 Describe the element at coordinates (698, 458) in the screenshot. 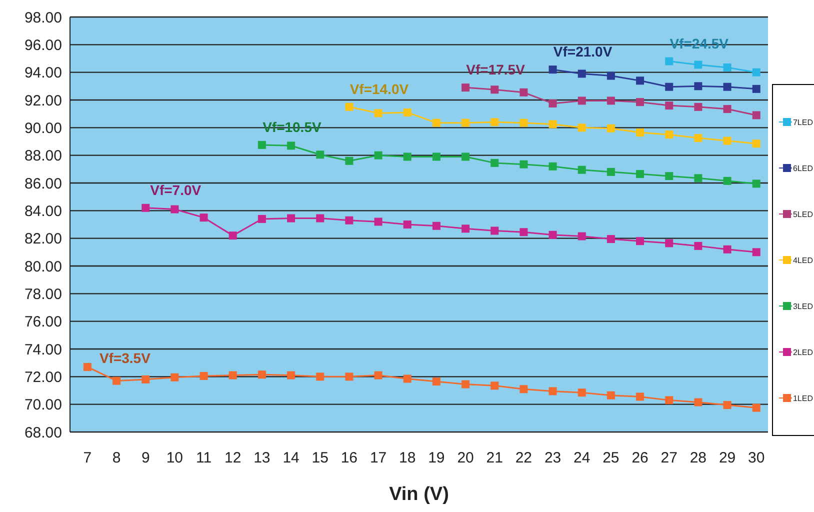

I see `x-tick-label: 28` at that location.